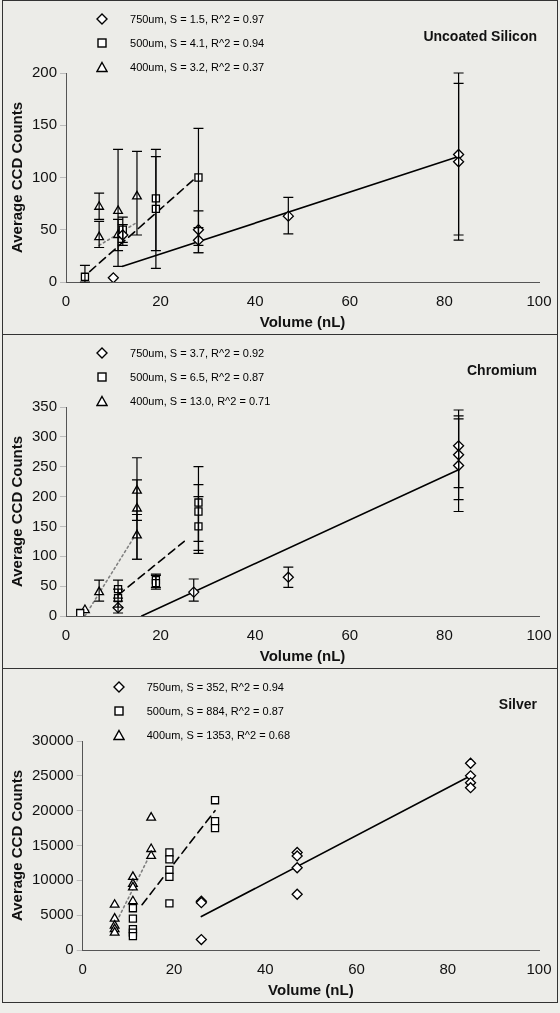 The height and width of the screenshot is (1013, 560). I want to click on y-tick-label: 20000, so click(52, 809).